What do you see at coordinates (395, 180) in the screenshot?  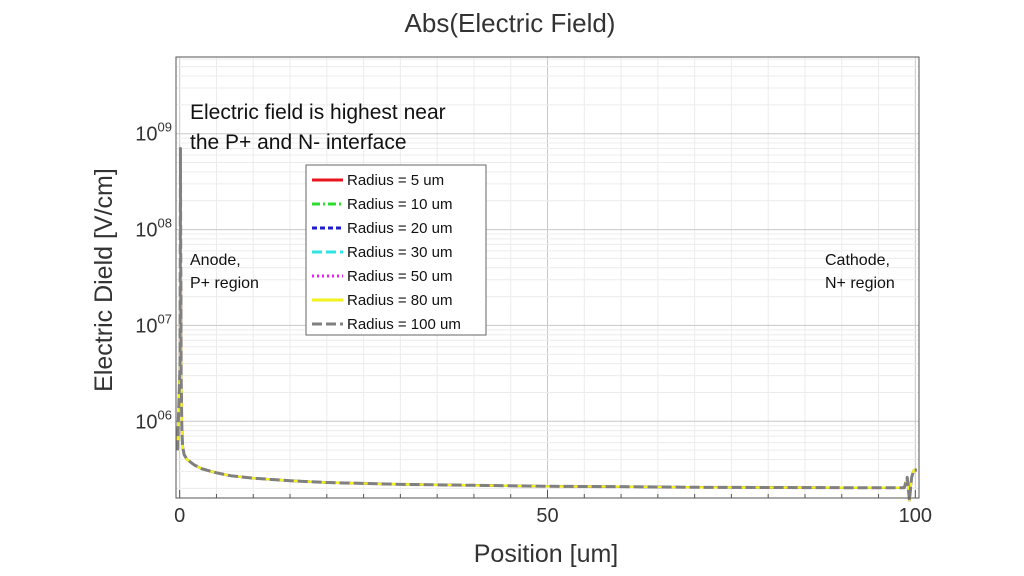 I see `legend-label: Radius = 5 um` at bounding box center [395, 180].